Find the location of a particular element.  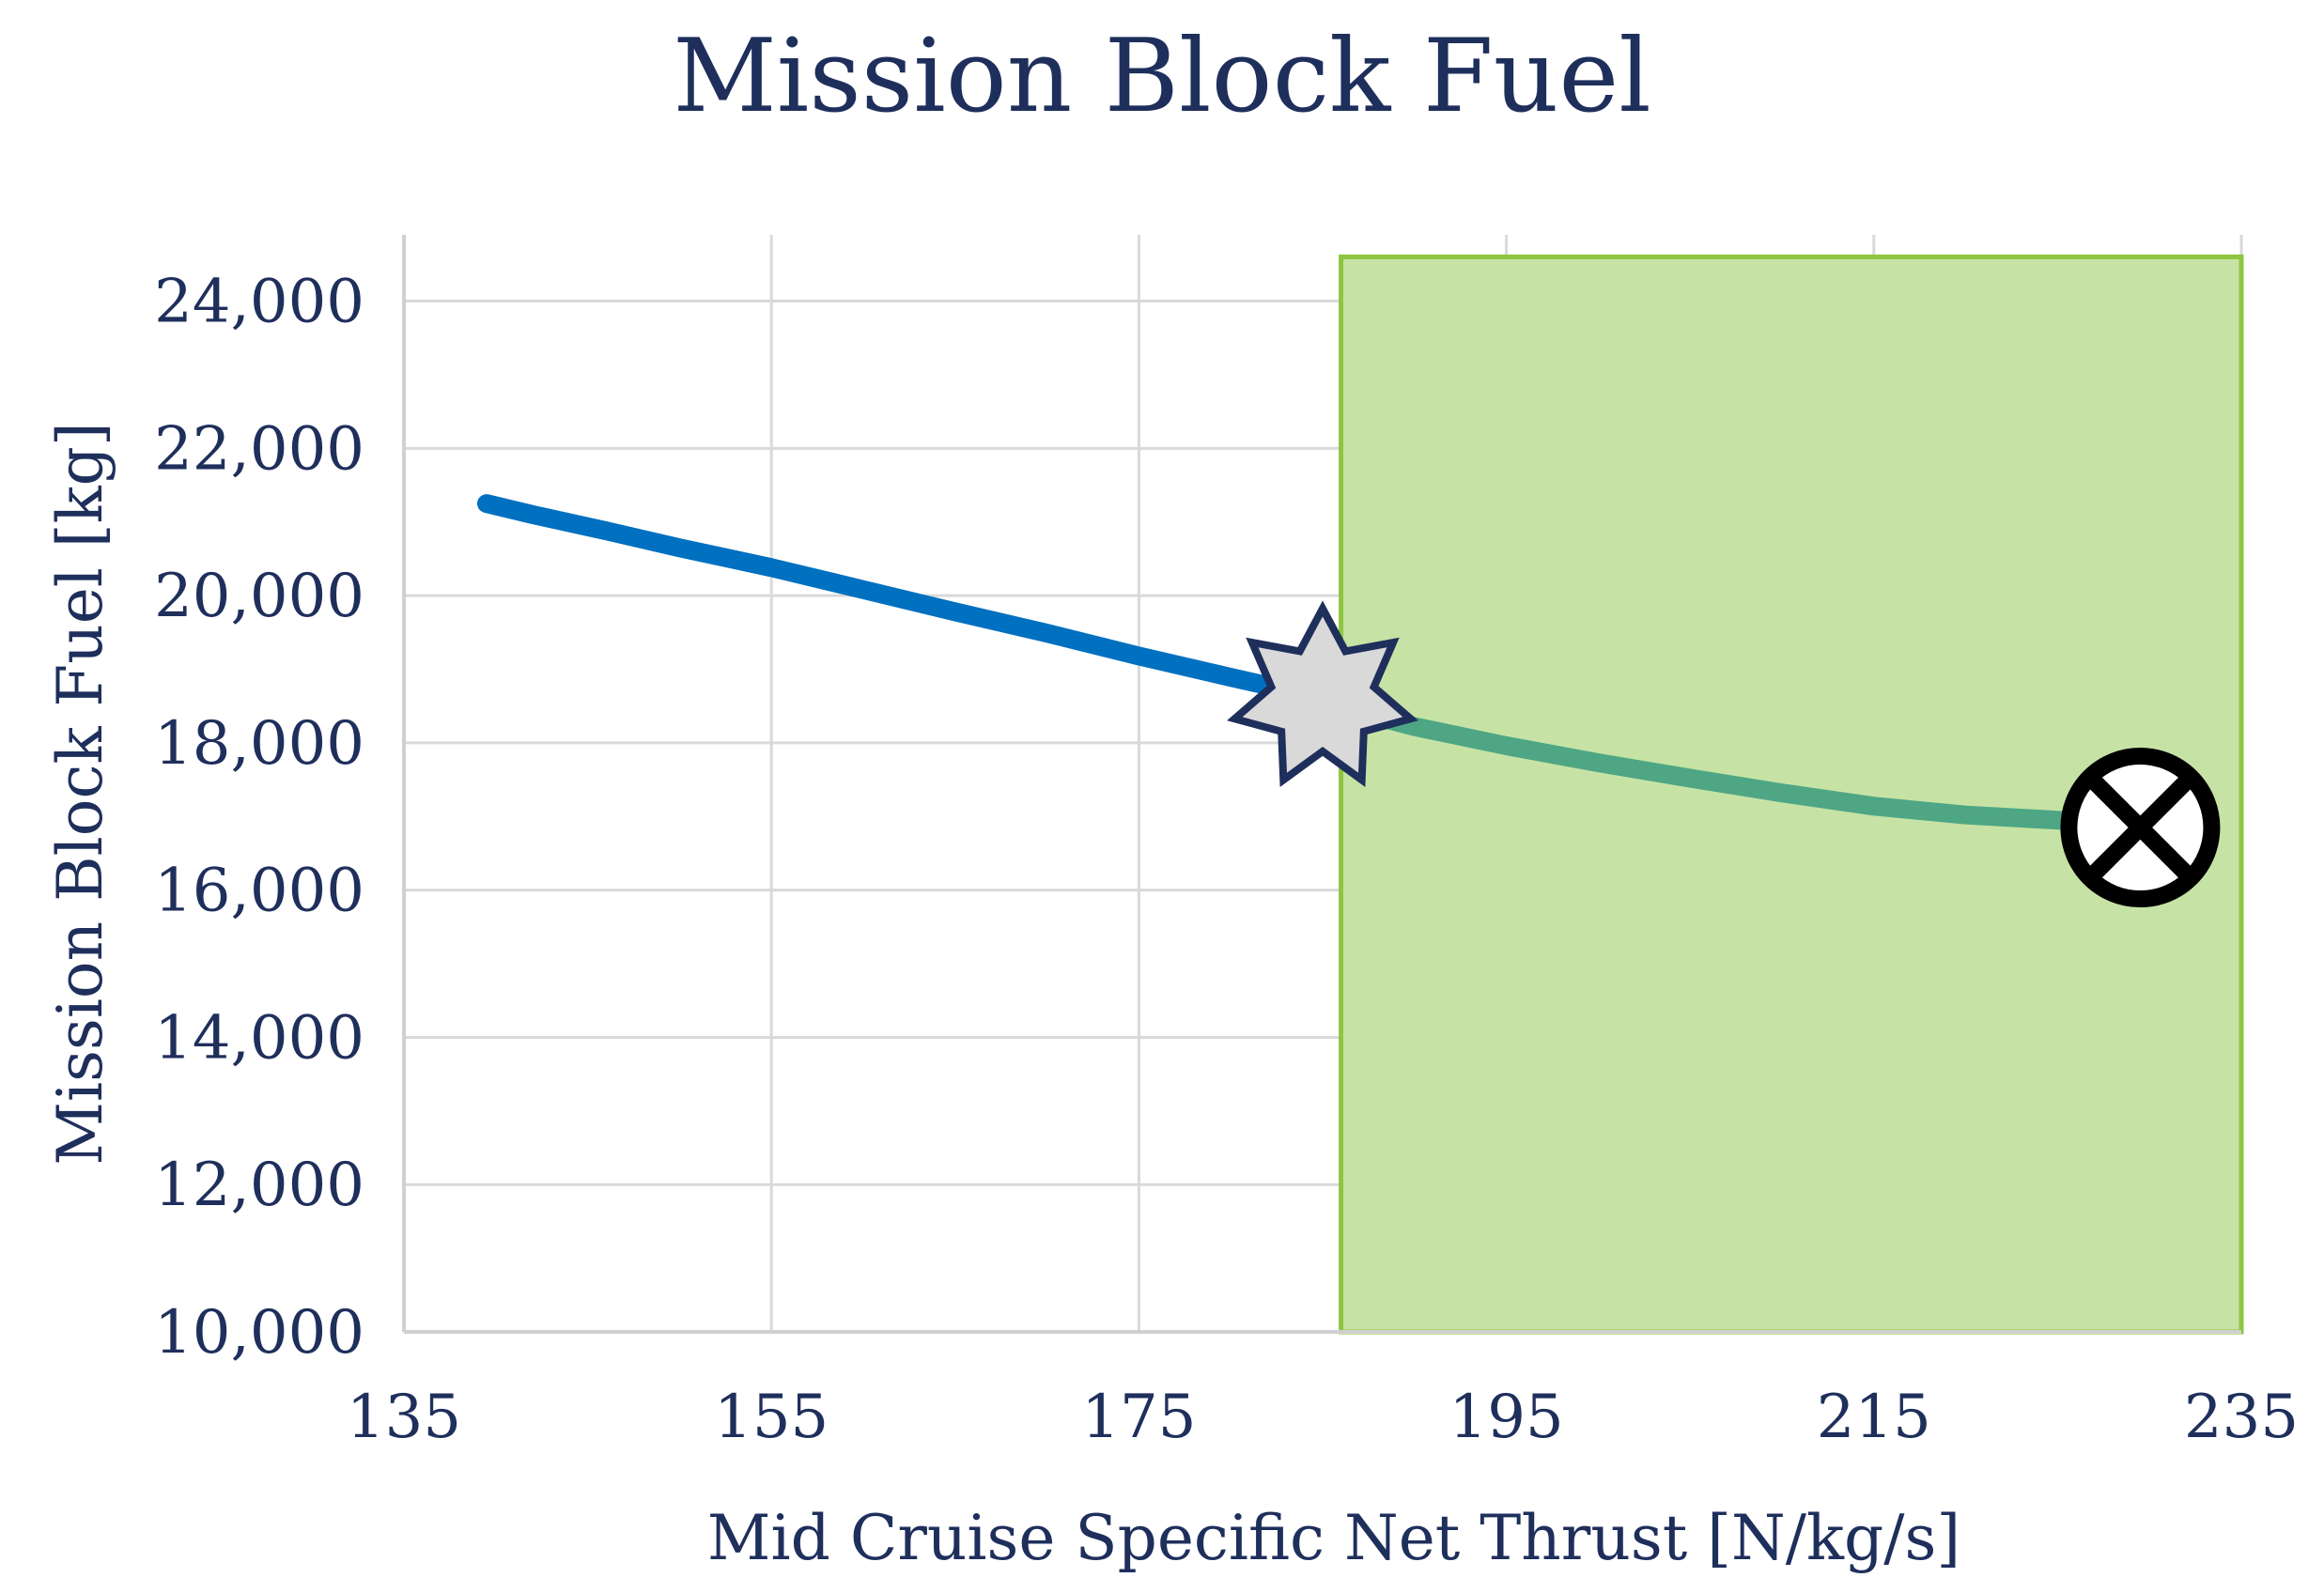

y-tick-label-1: 12,000 is located at coordinates (259, 1185).